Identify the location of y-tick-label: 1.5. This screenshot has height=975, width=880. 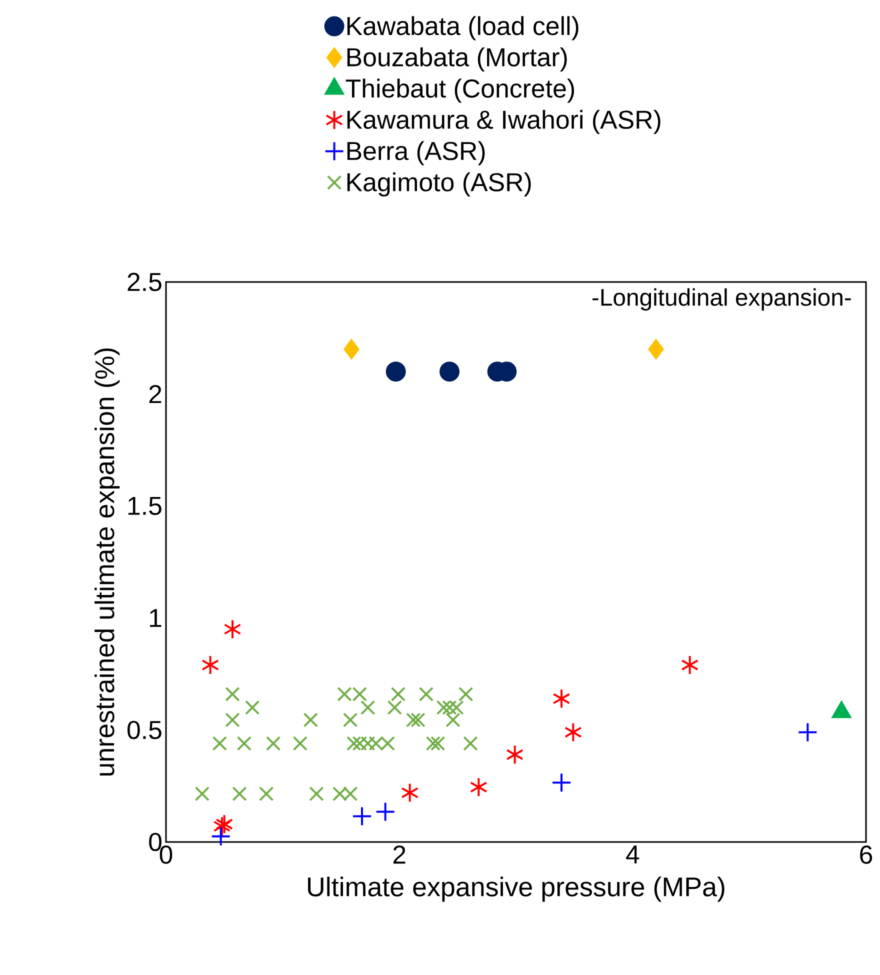
(145, 506).